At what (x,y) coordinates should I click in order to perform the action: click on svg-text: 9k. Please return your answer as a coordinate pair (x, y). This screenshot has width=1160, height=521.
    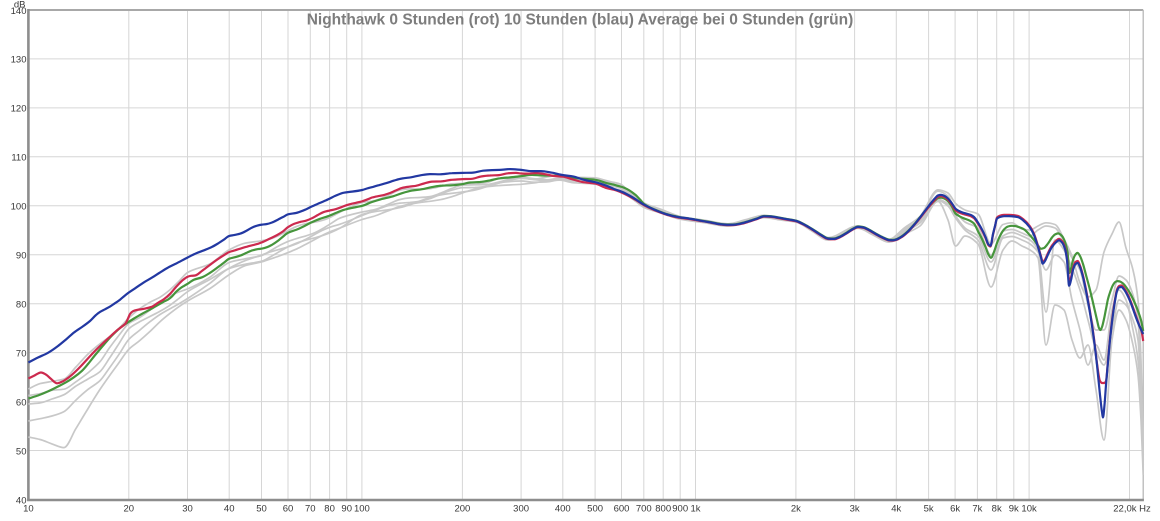
    Looking at the image, I should click on (1014, 509).